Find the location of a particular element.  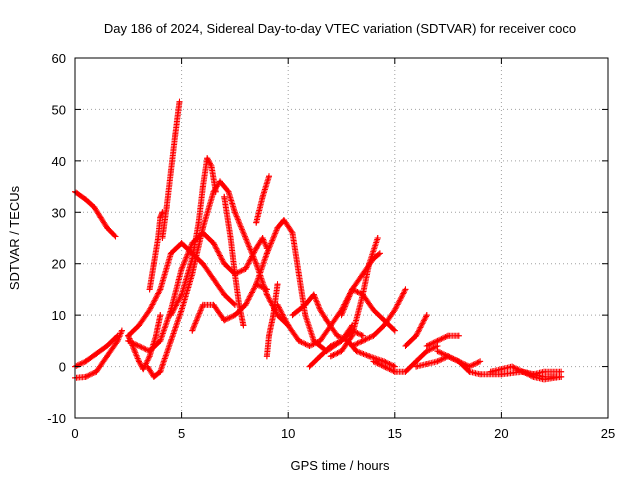

series-sat-g is located at coordinates (181, 289).